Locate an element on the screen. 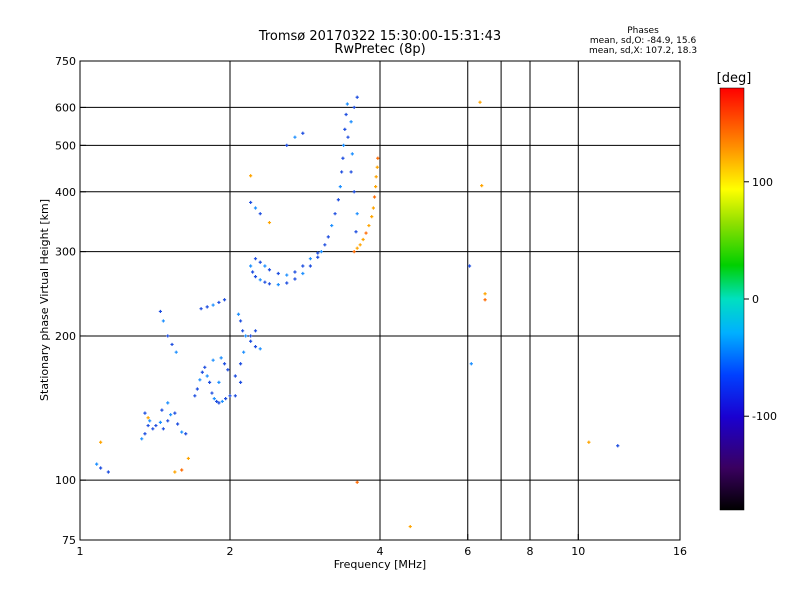 This screenshot has width=800, height=600. y-tick-label: 400 is located at coordinates (65, 192).